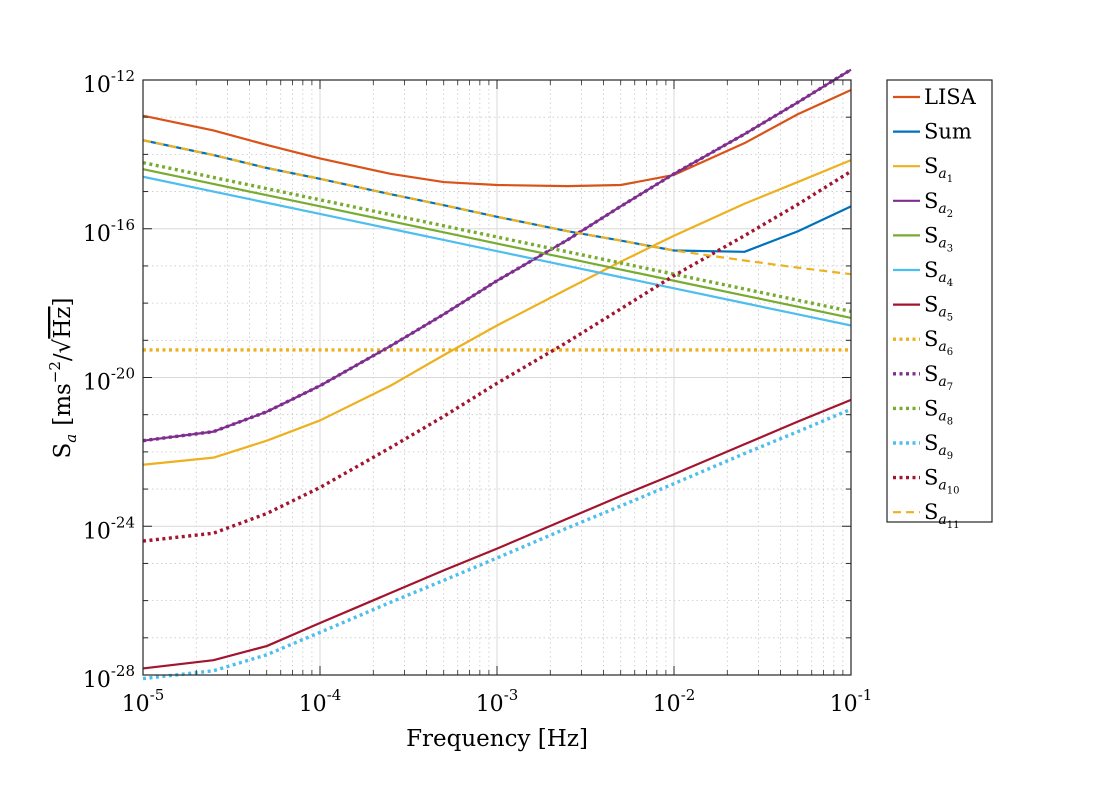 The image size is (1096, 794). I want to click on x-tick-label: 10⁻⁴, so click(320, 701).